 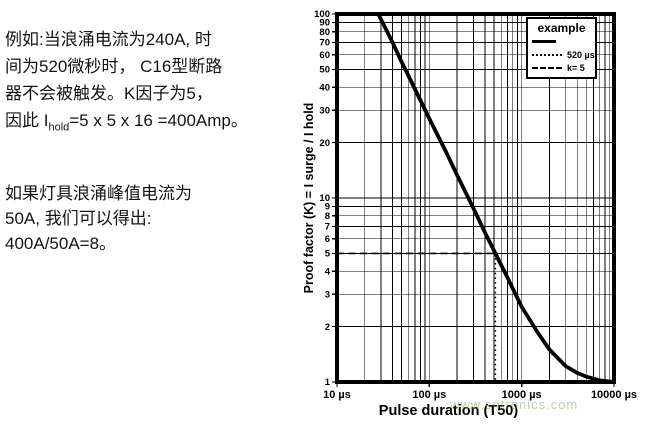 What do you see at coordinates (155, 218) in the screenshot?
I see `note-paragraph-2: 如果灯具浪涌峰值电流为 50A, 我们可以得出: 400A/50A=8。` at bounding box center [155, 218].